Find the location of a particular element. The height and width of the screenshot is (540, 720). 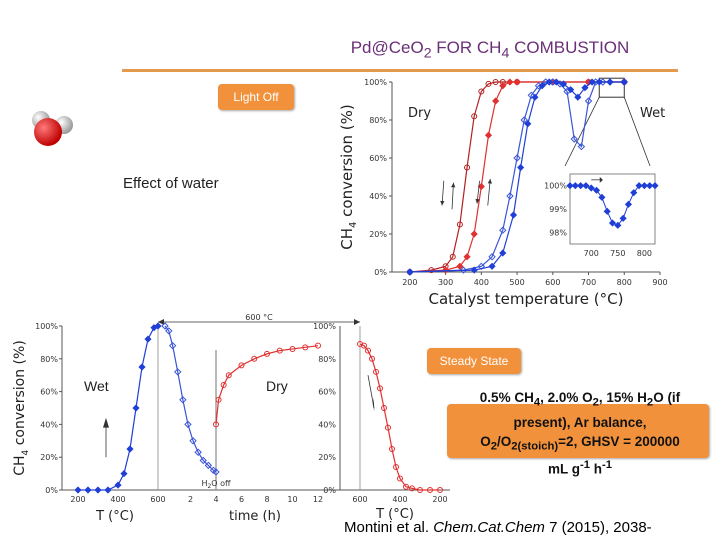

left-y-tick-label: 100% is located at coordinates (46, 326).